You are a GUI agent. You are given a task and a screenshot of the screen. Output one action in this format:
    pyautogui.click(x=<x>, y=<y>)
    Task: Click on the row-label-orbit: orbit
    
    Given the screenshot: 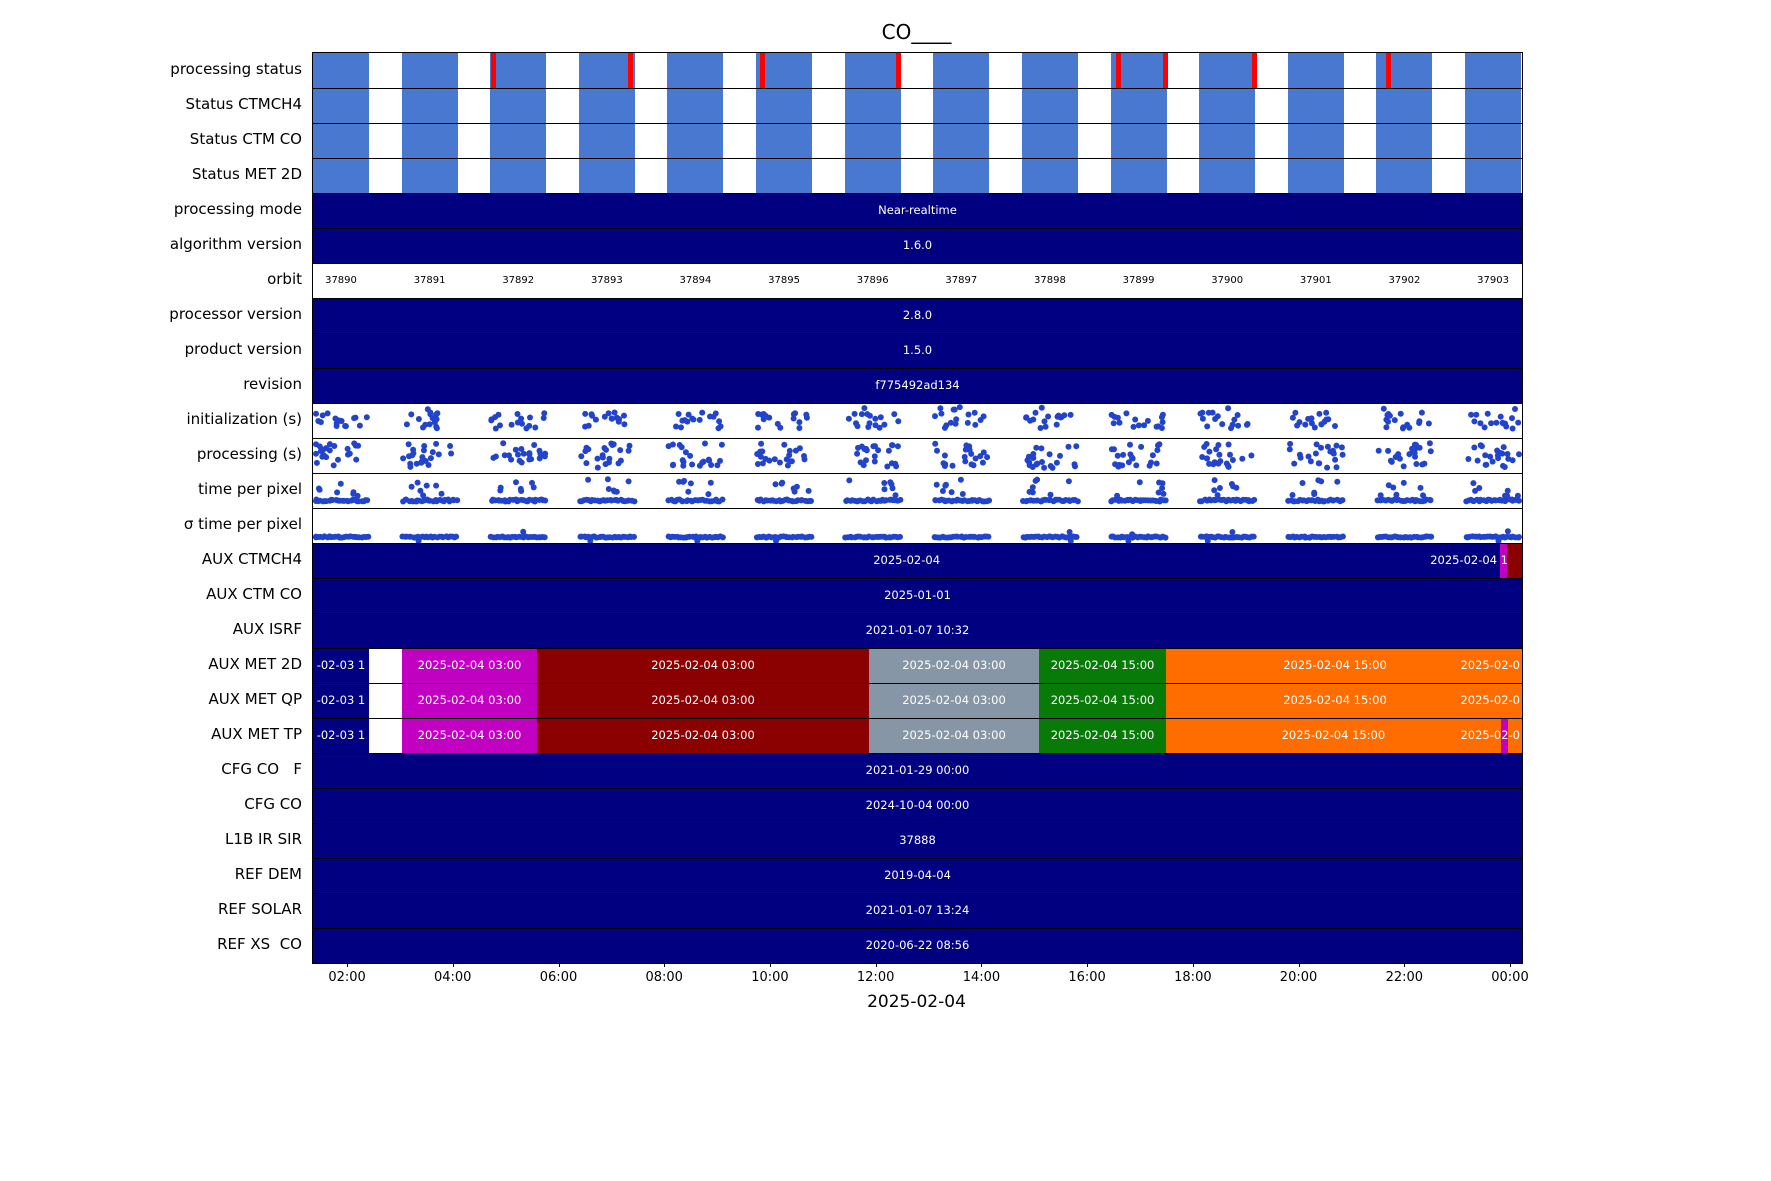 What is the action you would take?
    pyautogui.click(x=284, y=279)
    